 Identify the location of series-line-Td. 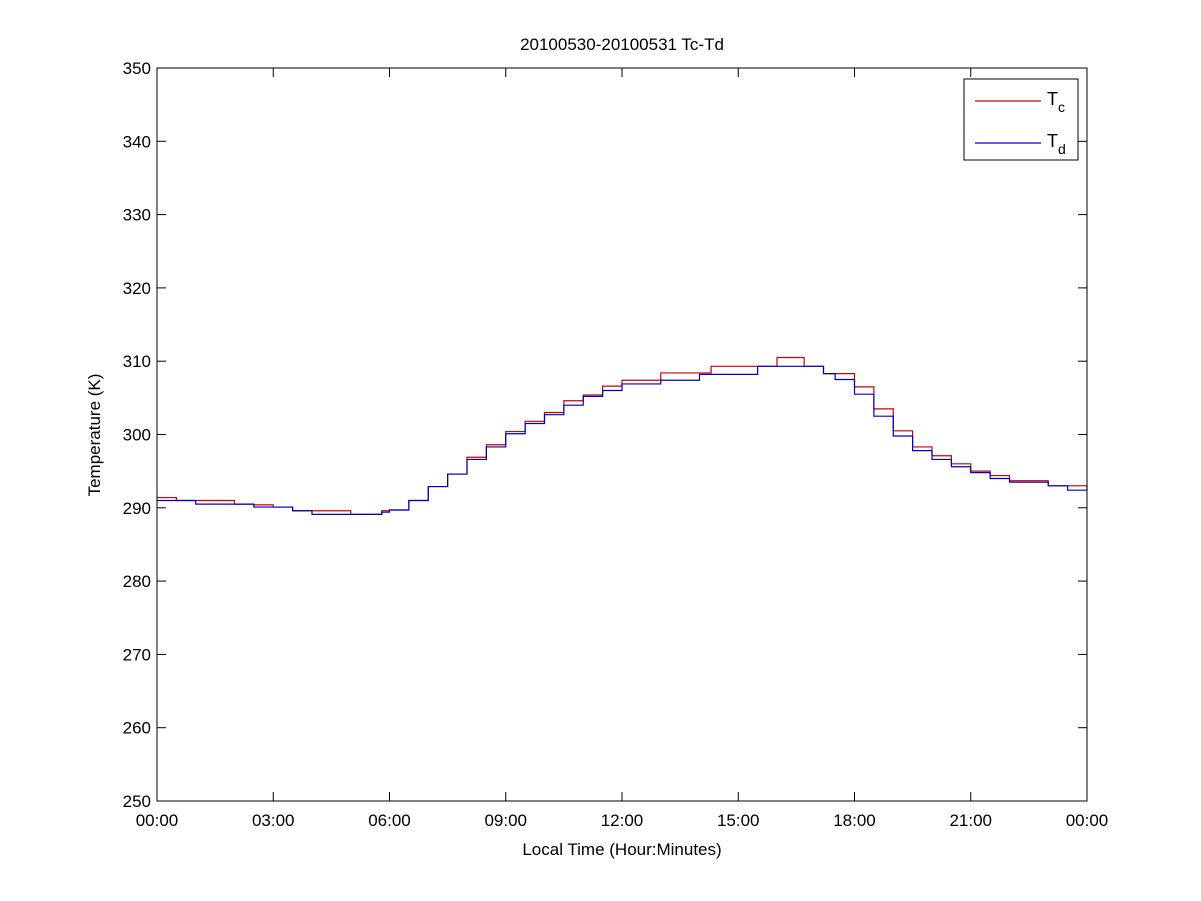
(622, 440).